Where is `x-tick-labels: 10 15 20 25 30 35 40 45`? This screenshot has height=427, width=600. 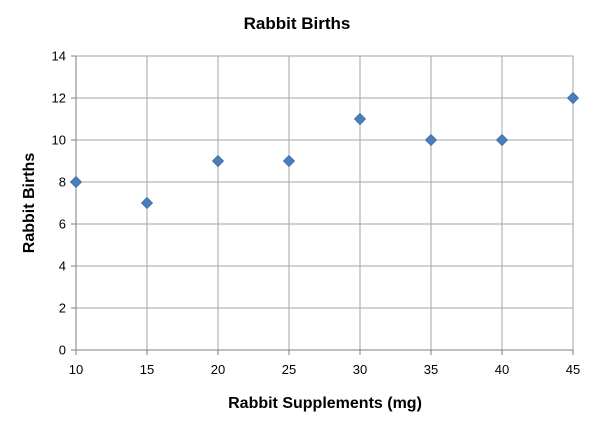
x-tick-labels: 10 15 20 25 30 35 40 45 is located at coordinates (324, 369).